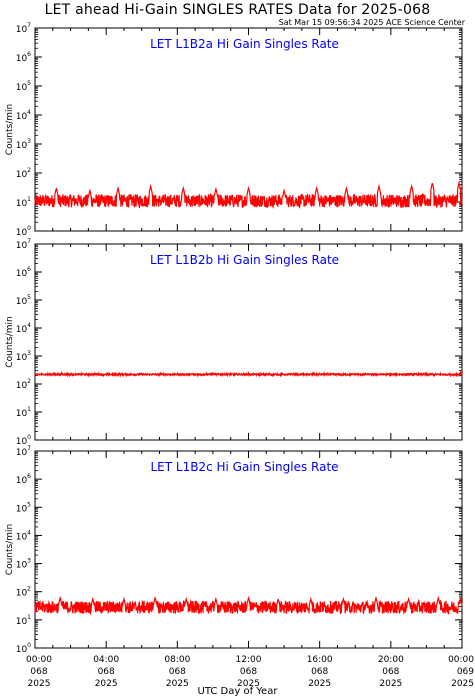  I want to click on panel-1-series-line, so click(248, 195).